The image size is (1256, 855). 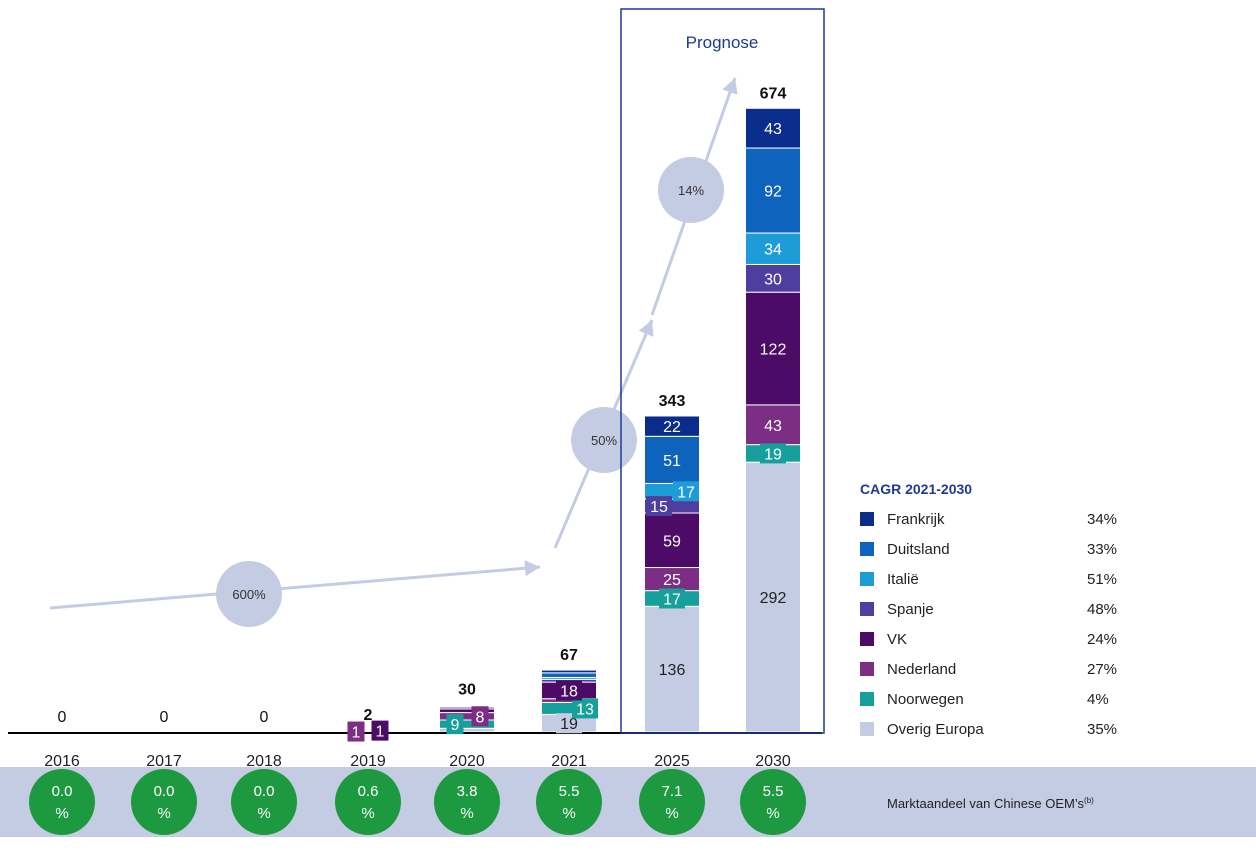 What do you see at coordinates (867, 669) in the screenshot?
I see `legend-swatch-nederland` at bounding box center [867, 669].